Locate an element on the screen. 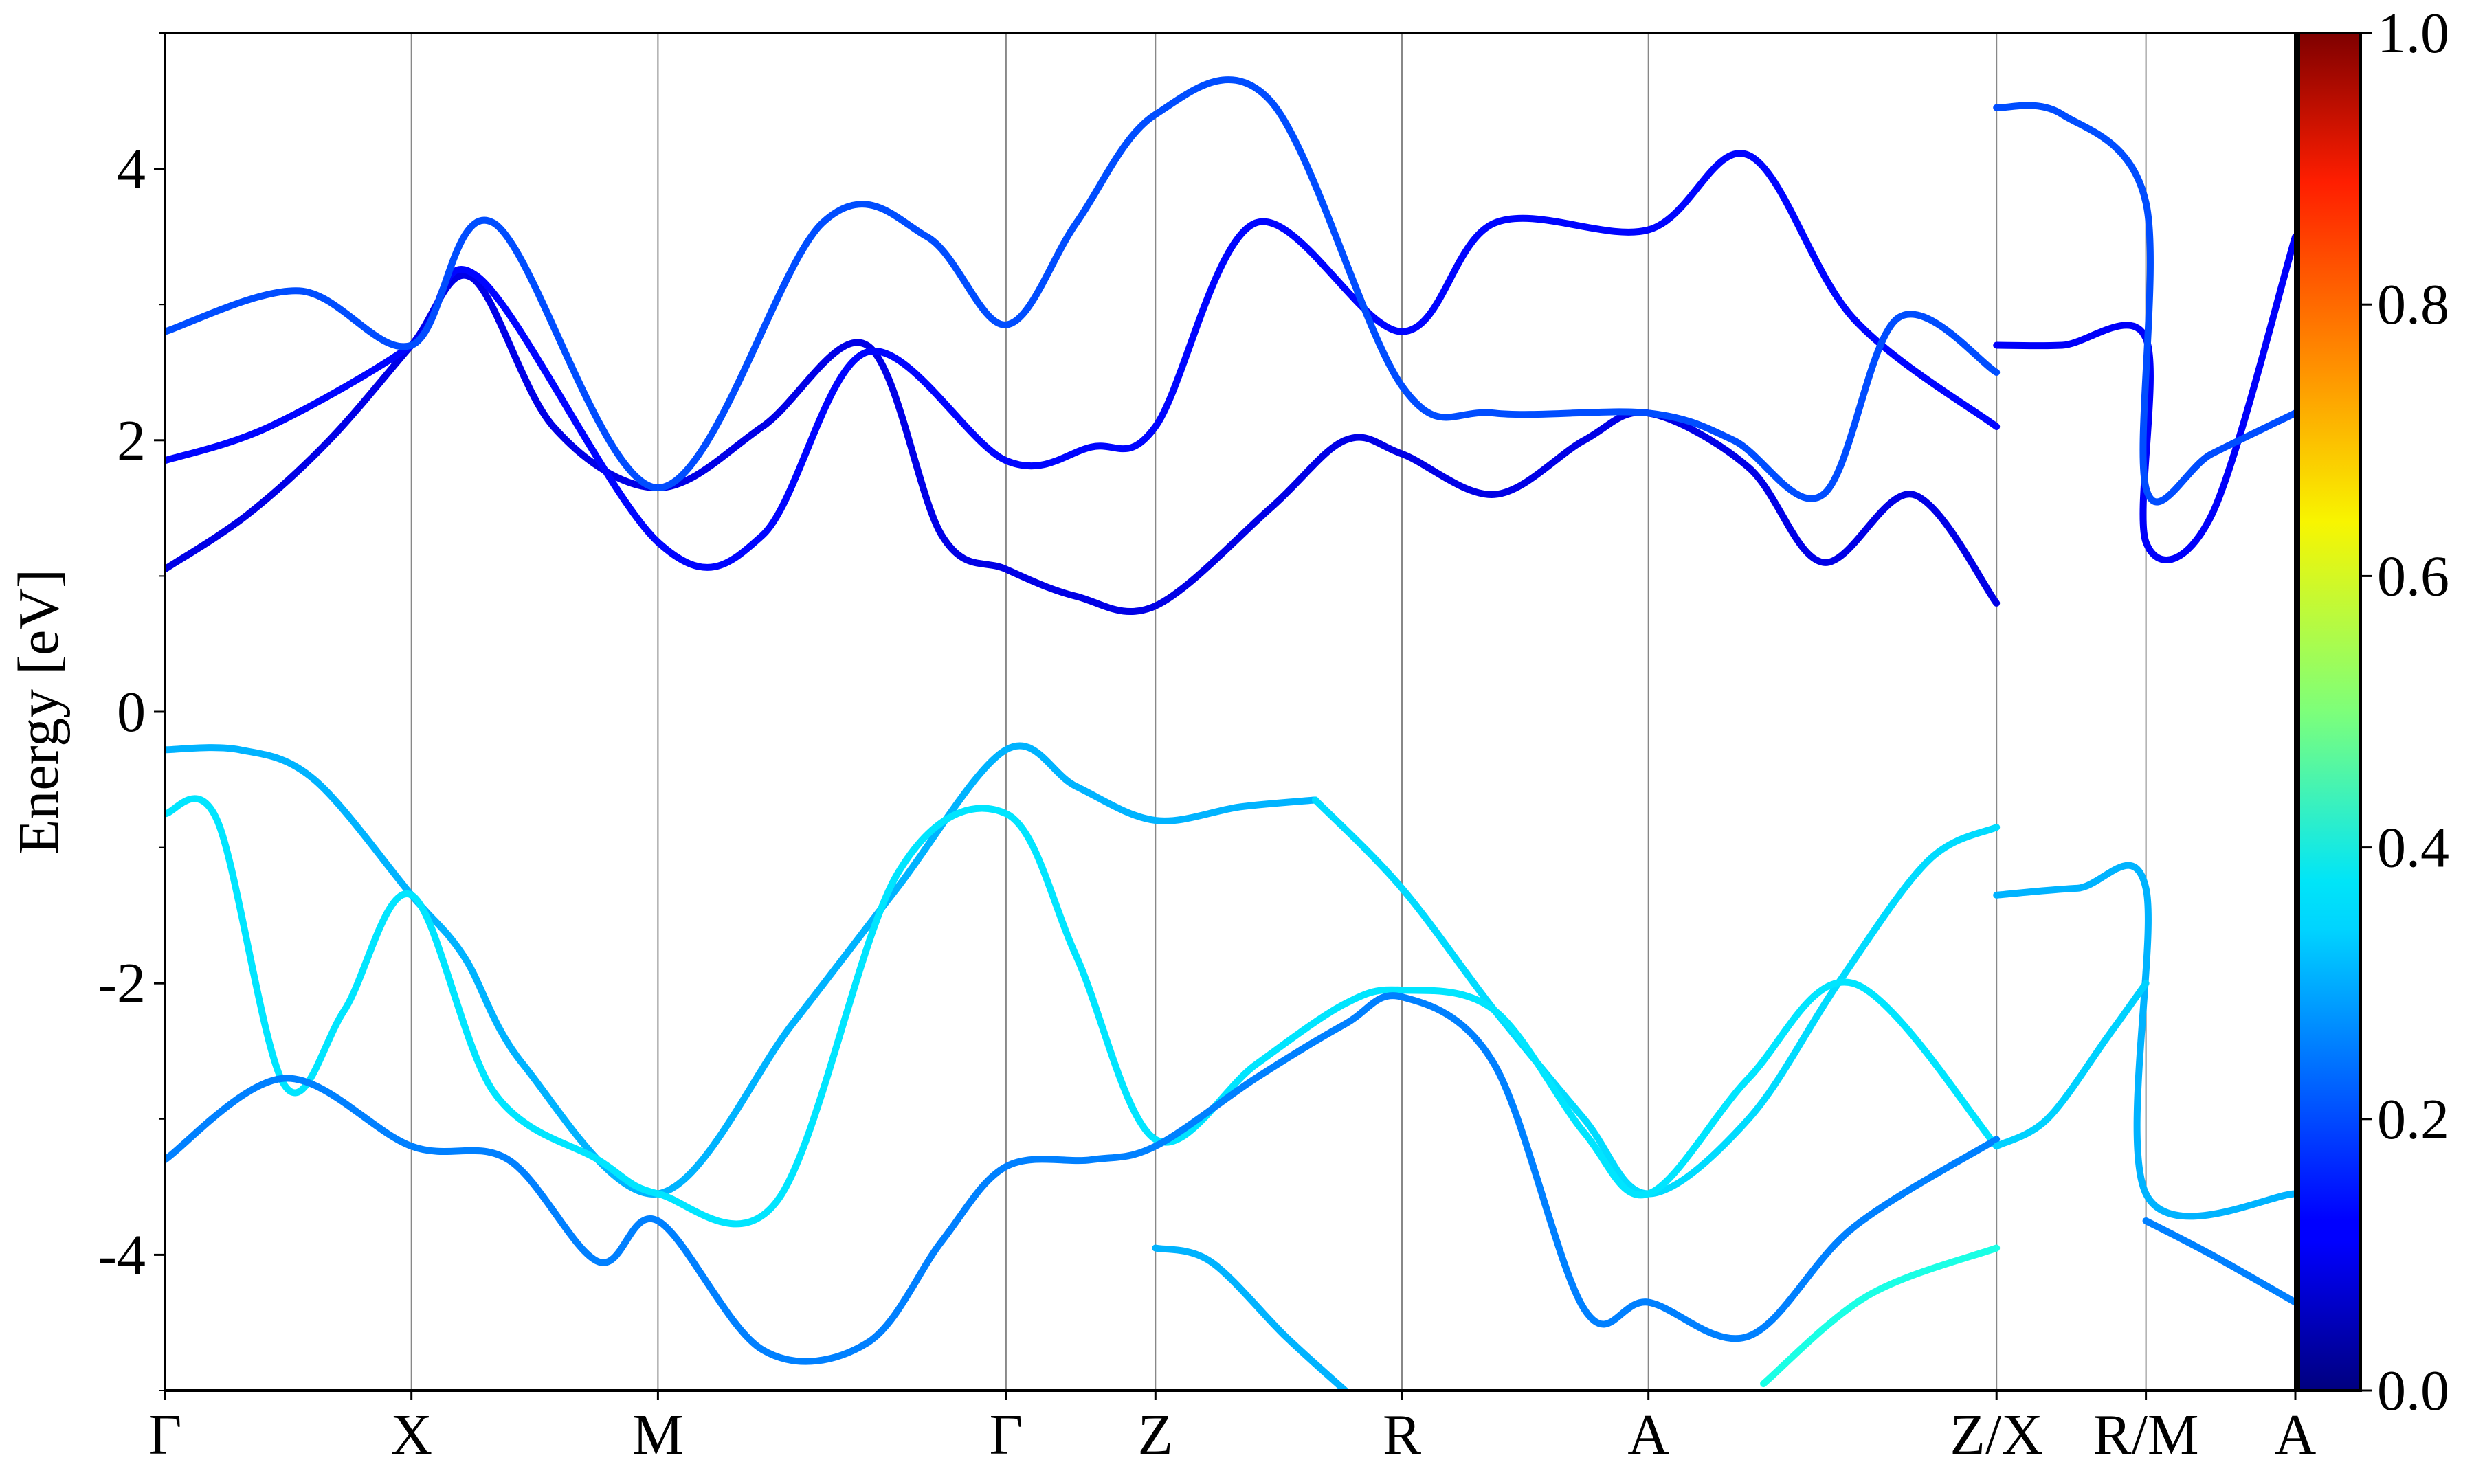  x-tick-label: Z is located at coordinates (1155, 1435).